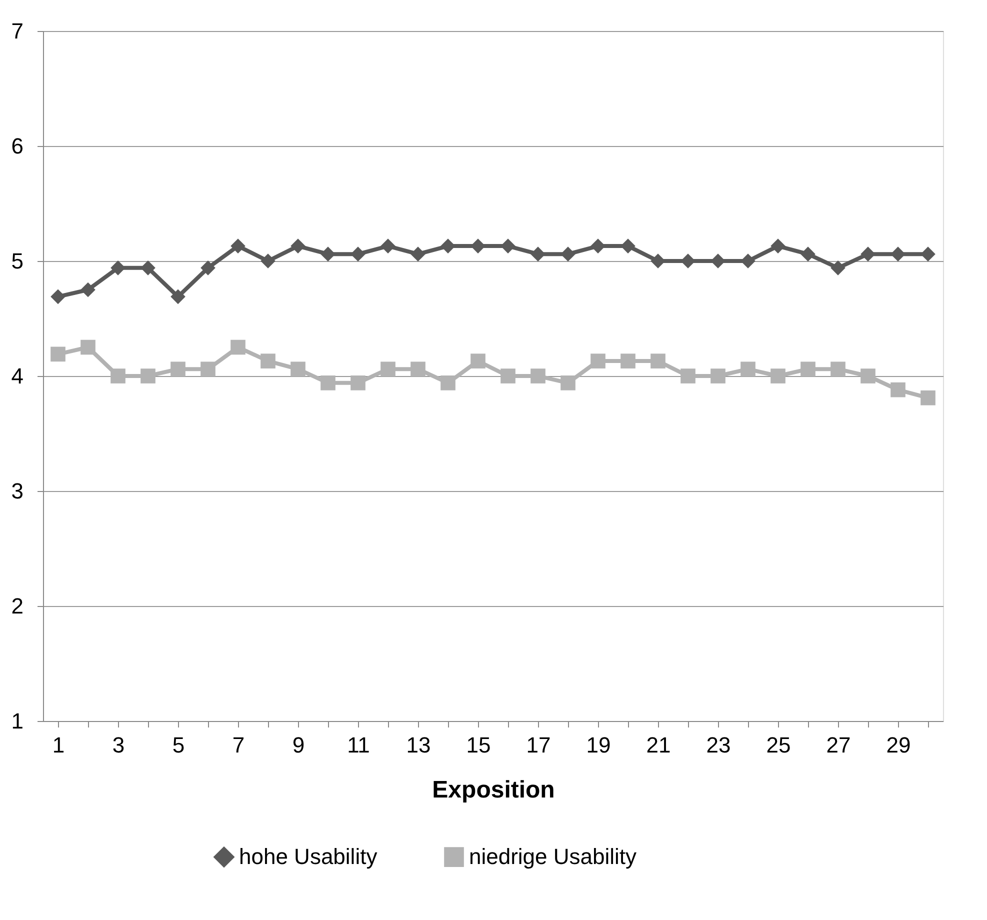 This screenshot has width=987, height=920. Describe the element at coordinates (17, 146) in the screenshot. I see `y-tick-label: 6` at that location.